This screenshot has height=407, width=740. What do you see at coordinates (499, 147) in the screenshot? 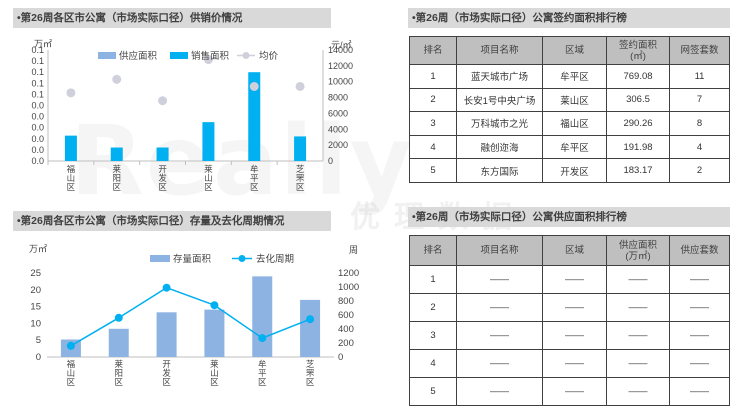
I see `table-cell: 融创迩海` at bounding box center [499, 147].